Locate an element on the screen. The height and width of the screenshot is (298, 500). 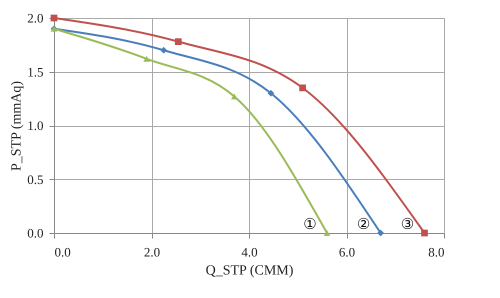
x-axis-title: Q_STP (CMM) is located at coordinates (250, 271).